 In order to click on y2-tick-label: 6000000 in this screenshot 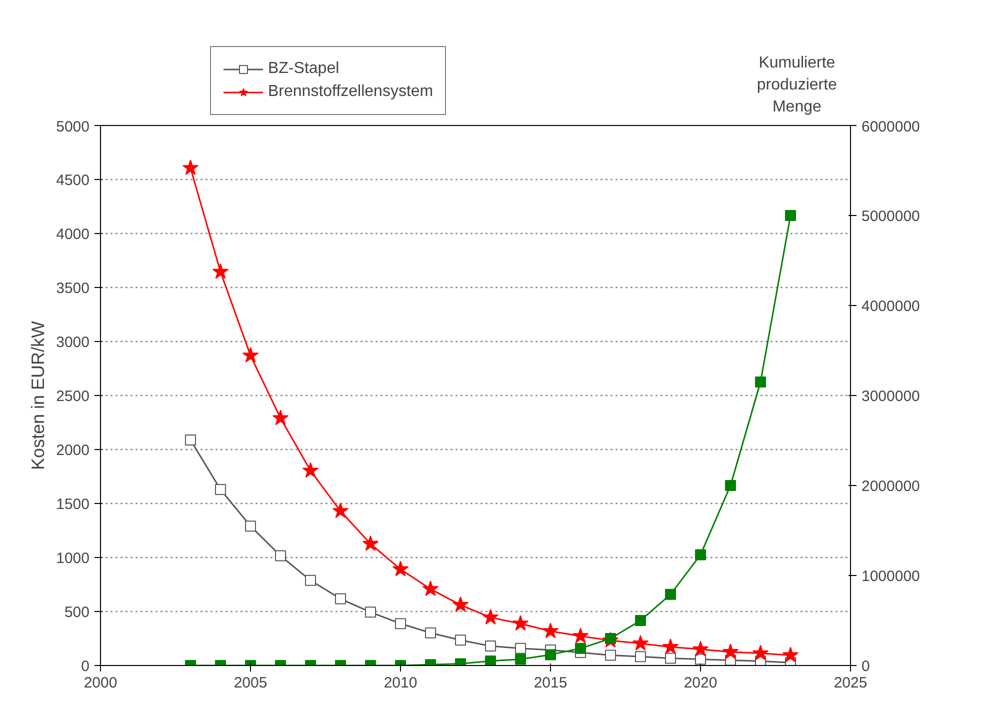, I will do `click(891, 127)`.